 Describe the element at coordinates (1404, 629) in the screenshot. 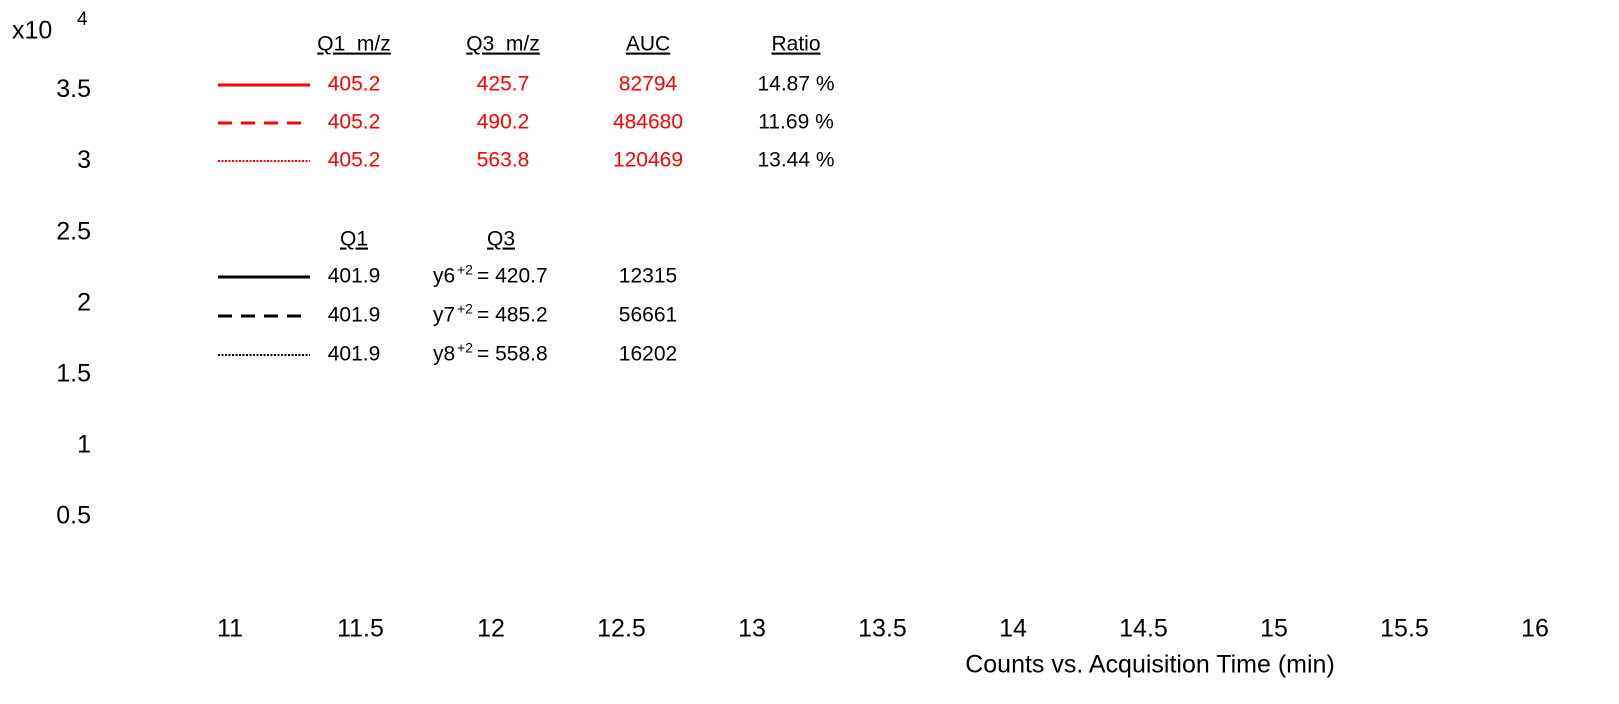

I see `x-tick-label: 15.5` at that location.